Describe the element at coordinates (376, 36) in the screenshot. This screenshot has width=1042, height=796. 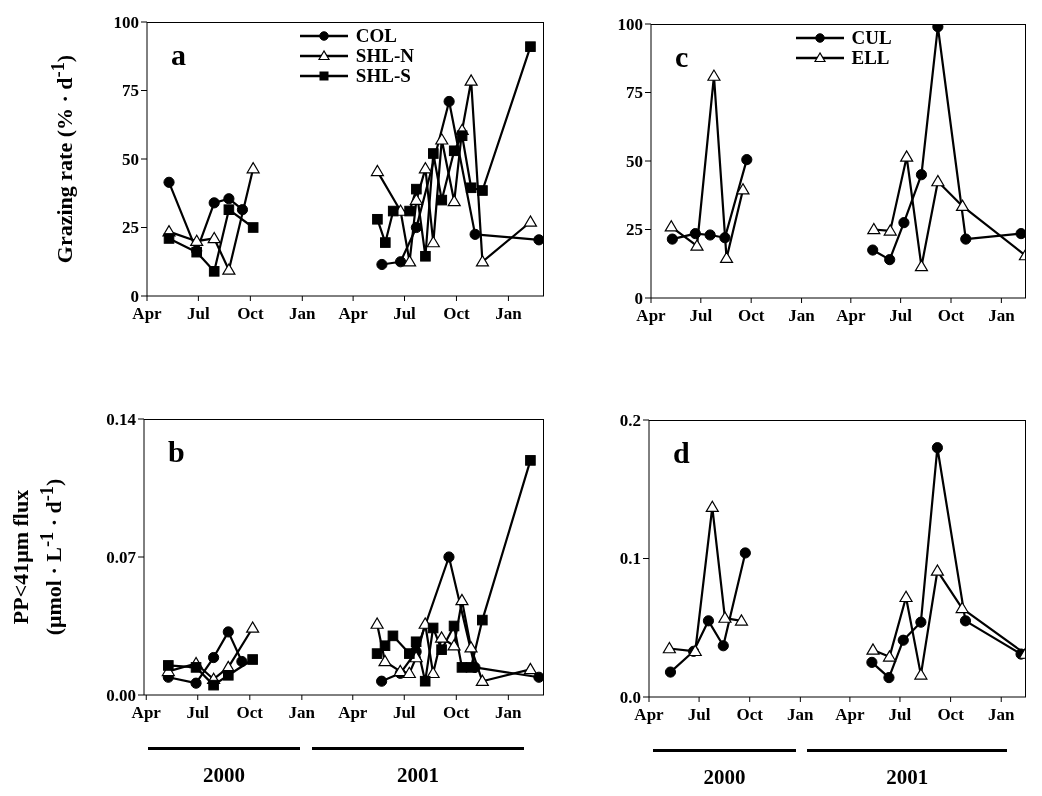
I see `legend-label: COL` at that location.